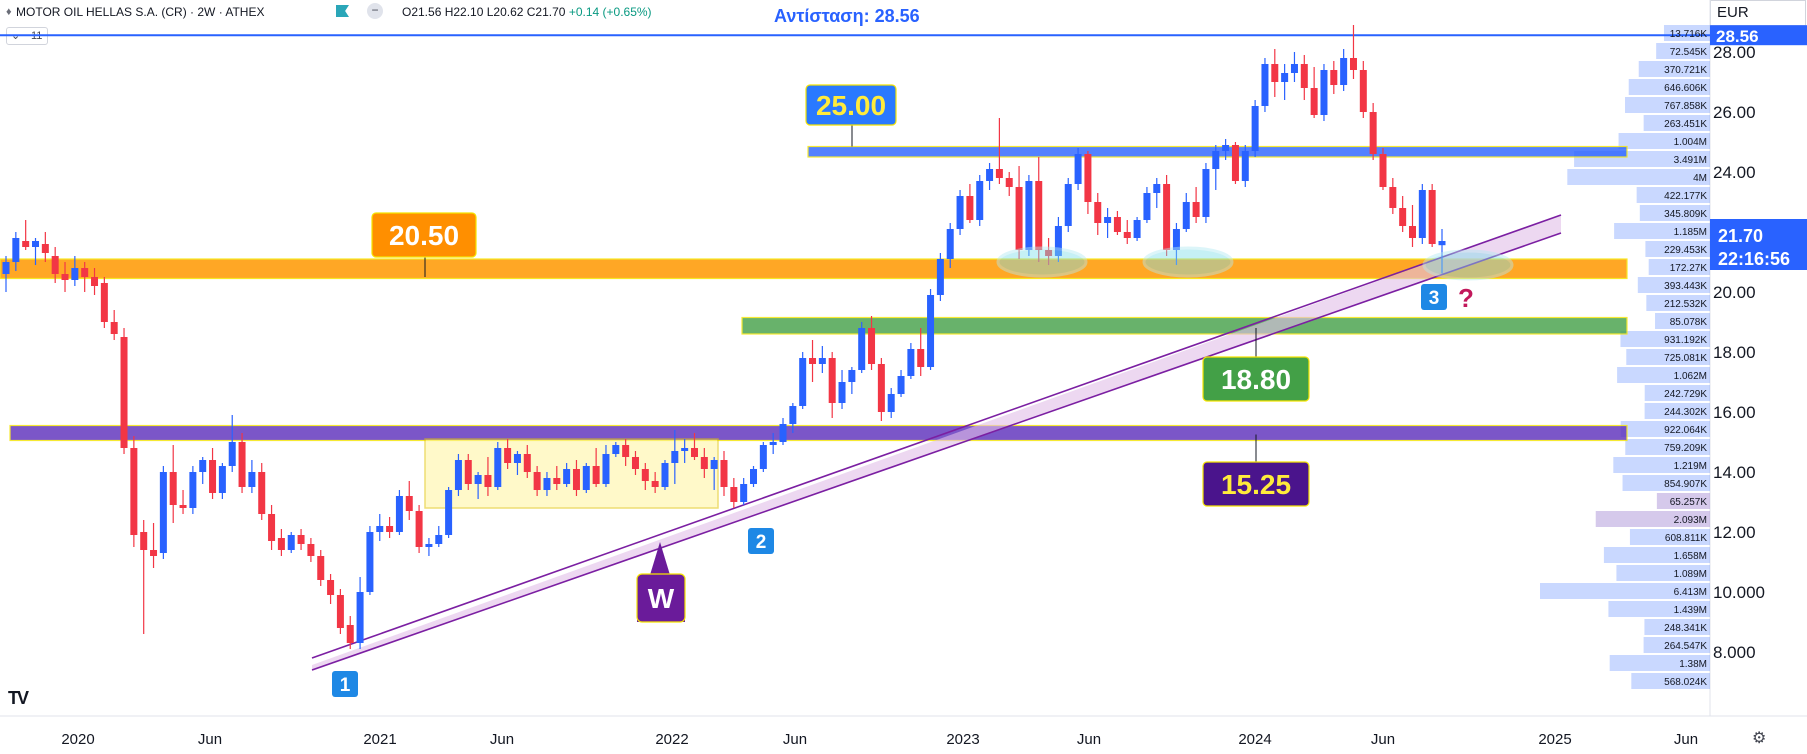 The width and height of the screenshot is (1807, 754). What do you see at coordinates (375, 11) in the screenshot?
I see `collapse-icon: −` at bounding box center [375, 11].